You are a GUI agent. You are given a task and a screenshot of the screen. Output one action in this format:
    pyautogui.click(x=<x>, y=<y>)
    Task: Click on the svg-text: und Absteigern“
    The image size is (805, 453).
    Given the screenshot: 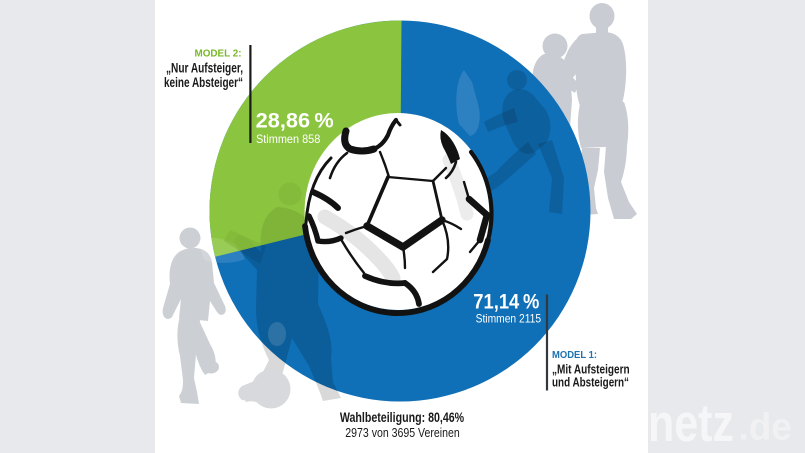 What is the action you would take?
    pyautogui.click(x=590, y=382)
    